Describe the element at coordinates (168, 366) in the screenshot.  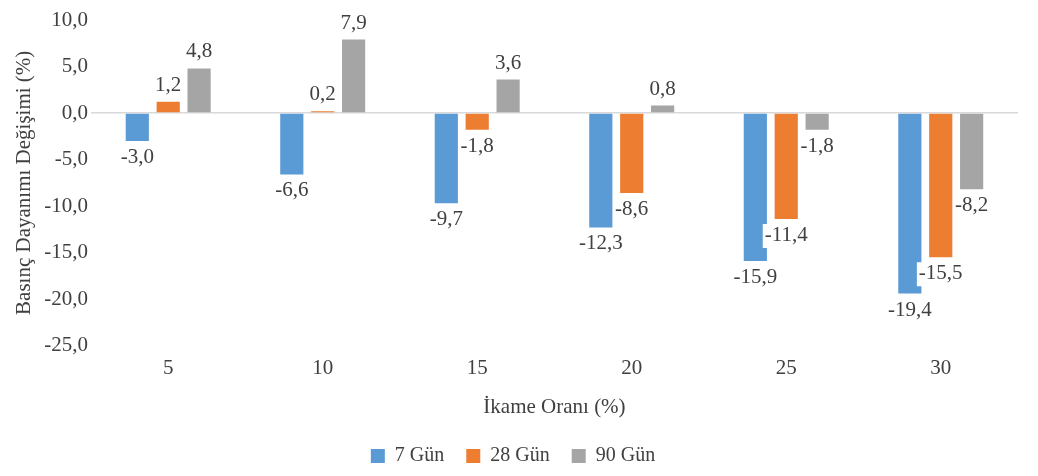
I see `x-tick-label: 5` at that location.